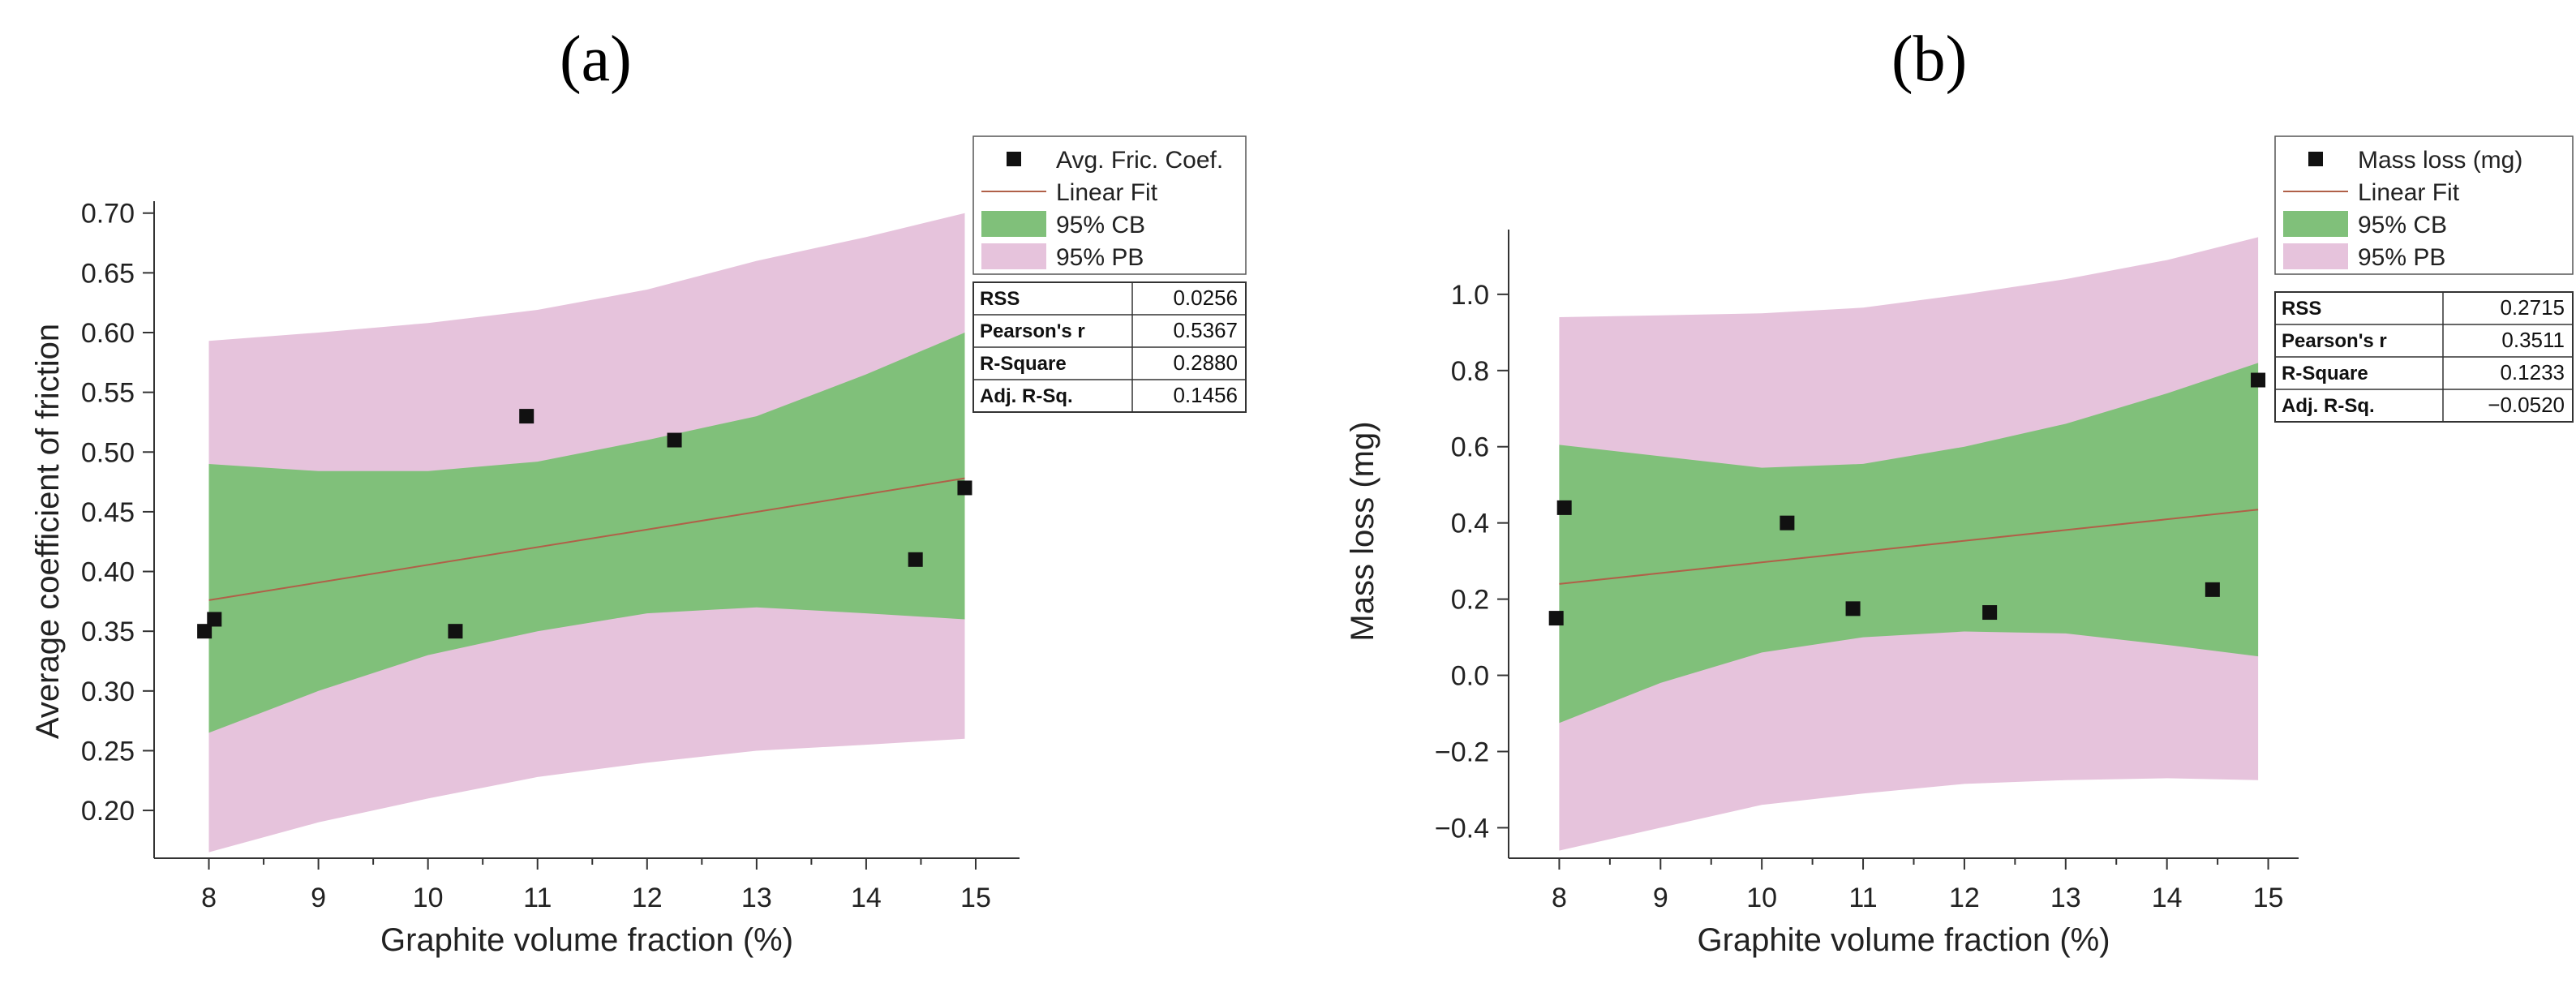 Image resolution: width=2576 pixels, height=988 pixels. Describe the element at coordinates (1100, 257) in the screenshot. I see `chart0-legend-label-pb: 95% PB` at that location.